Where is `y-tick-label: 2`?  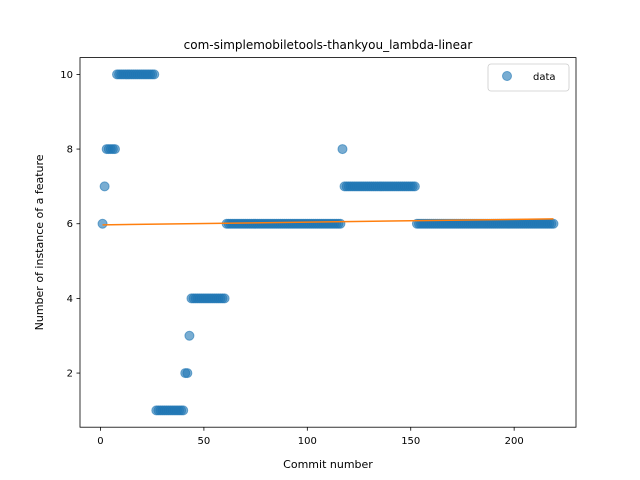
y-tick-label: 2 is located at coordinates (70, 374).